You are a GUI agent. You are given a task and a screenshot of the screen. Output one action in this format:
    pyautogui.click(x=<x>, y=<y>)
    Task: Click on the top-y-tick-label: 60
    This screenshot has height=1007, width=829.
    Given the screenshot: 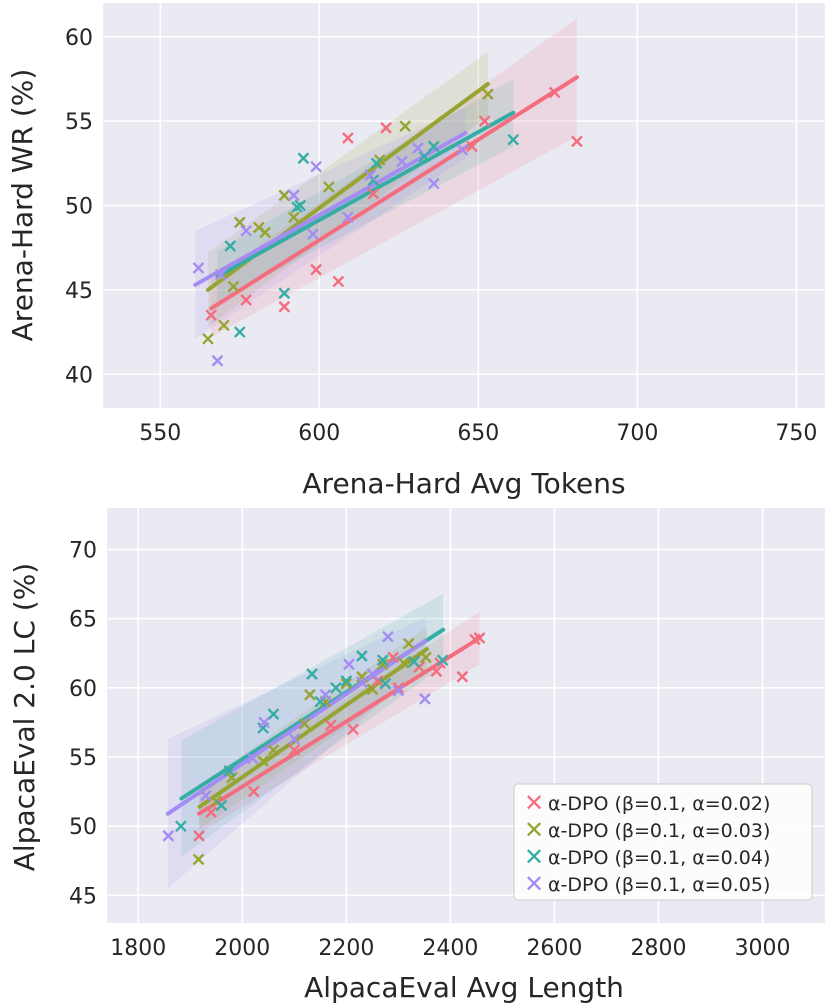 What is the action you would take?
    pyautogui.click(x=79, y=38)
    